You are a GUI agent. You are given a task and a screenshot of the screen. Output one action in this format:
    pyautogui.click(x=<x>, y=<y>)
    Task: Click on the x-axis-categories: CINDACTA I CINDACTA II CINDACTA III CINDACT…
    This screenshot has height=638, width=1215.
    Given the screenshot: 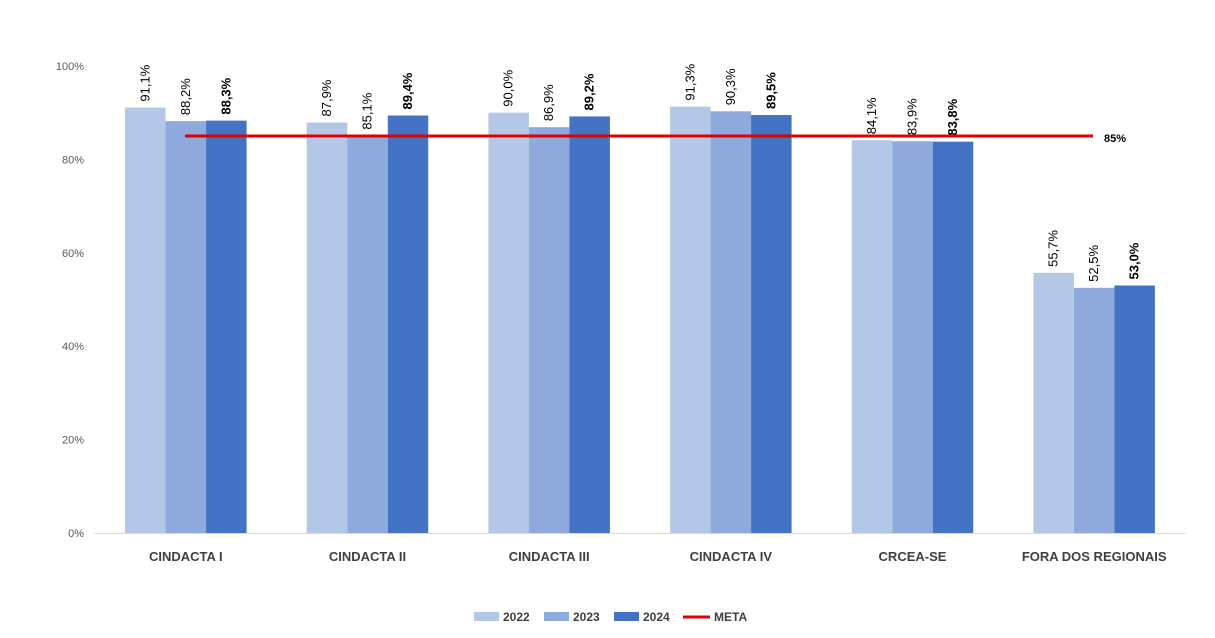 What is the action you would take?
    pyautogui.click(x=658, y=556)
    